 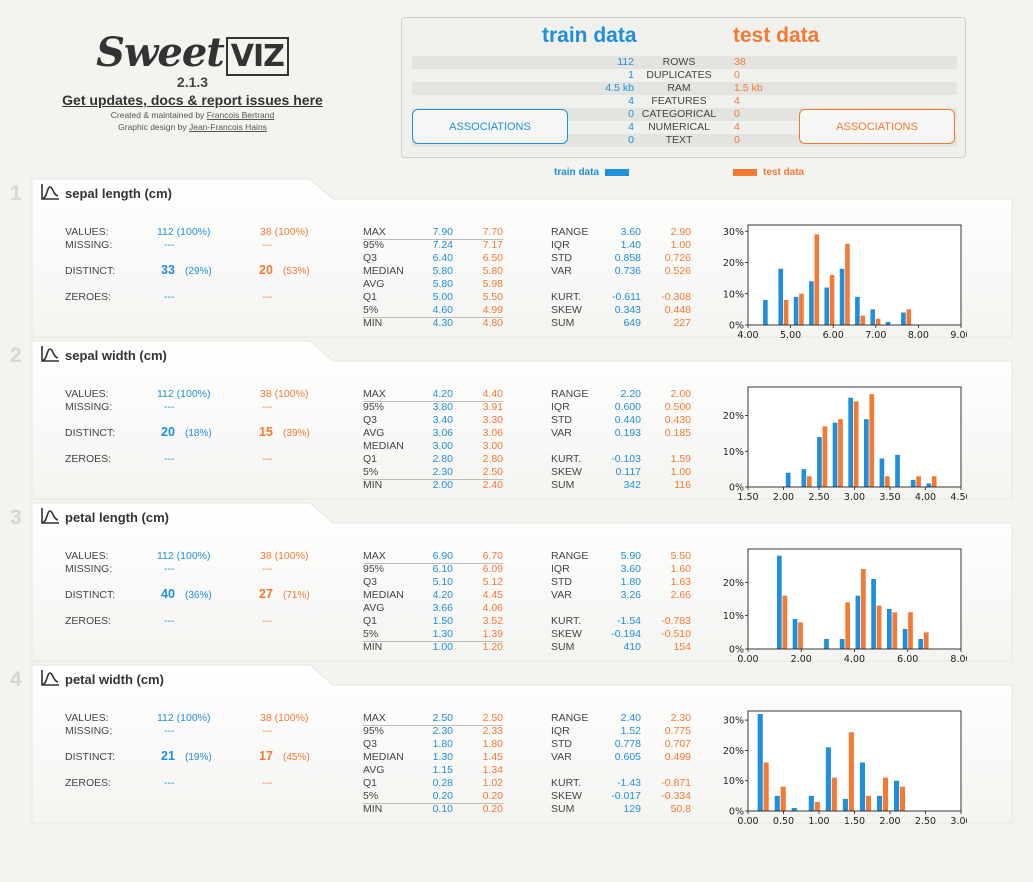 What do you see at coordinates (631, 114) in the screenshot?
I see `summary-train-value: 0` at bounding box center [631, 114].